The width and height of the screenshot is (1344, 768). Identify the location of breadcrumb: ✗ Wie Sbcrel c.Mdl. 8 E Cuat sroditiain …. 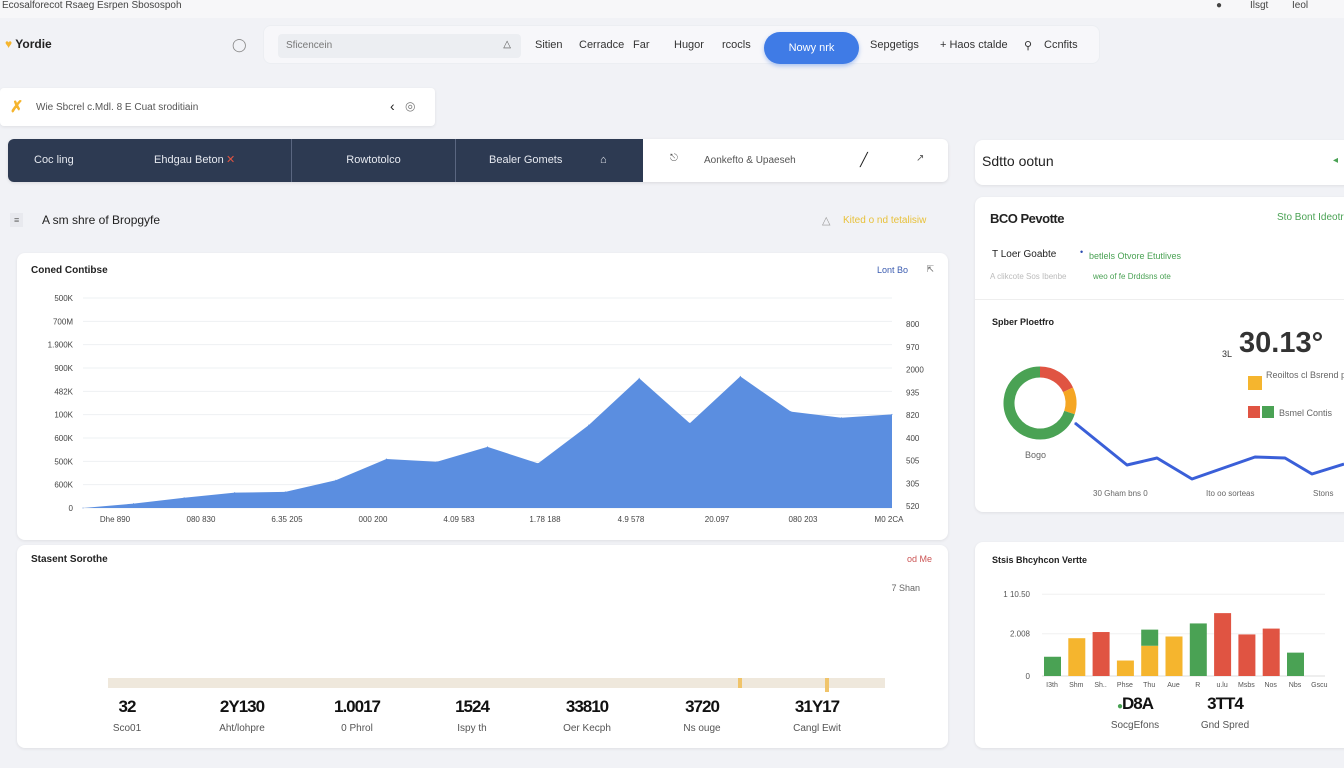
(217, 107).